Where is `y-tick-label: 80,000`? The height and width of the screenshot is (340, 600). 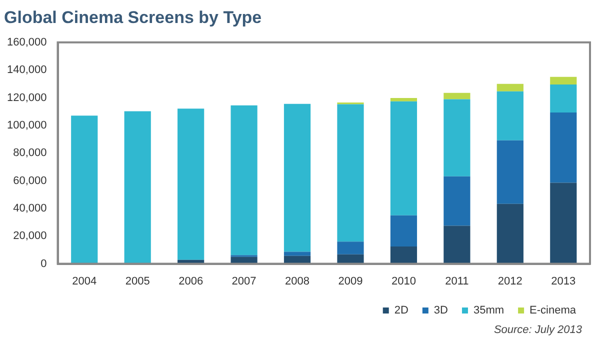
y-tick-label: 80,000 is located at coordinates (30, 153).